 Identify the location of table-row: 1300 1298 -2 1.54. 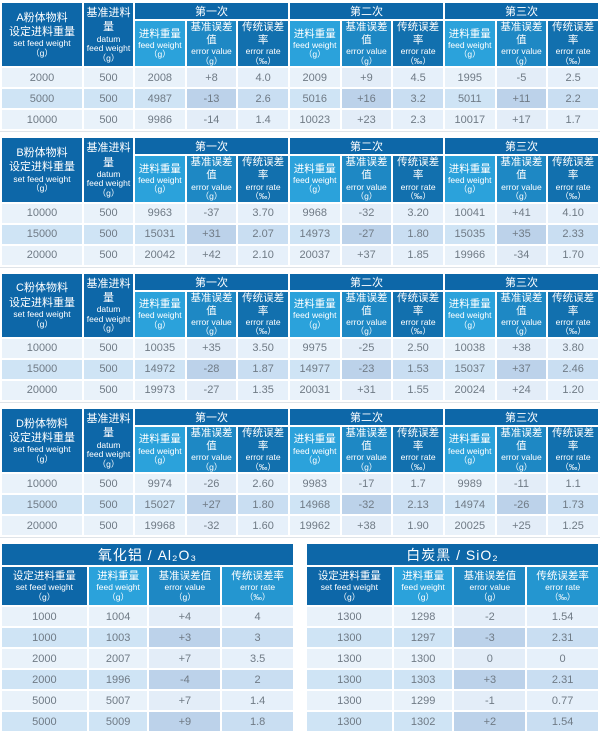
(452, 617).